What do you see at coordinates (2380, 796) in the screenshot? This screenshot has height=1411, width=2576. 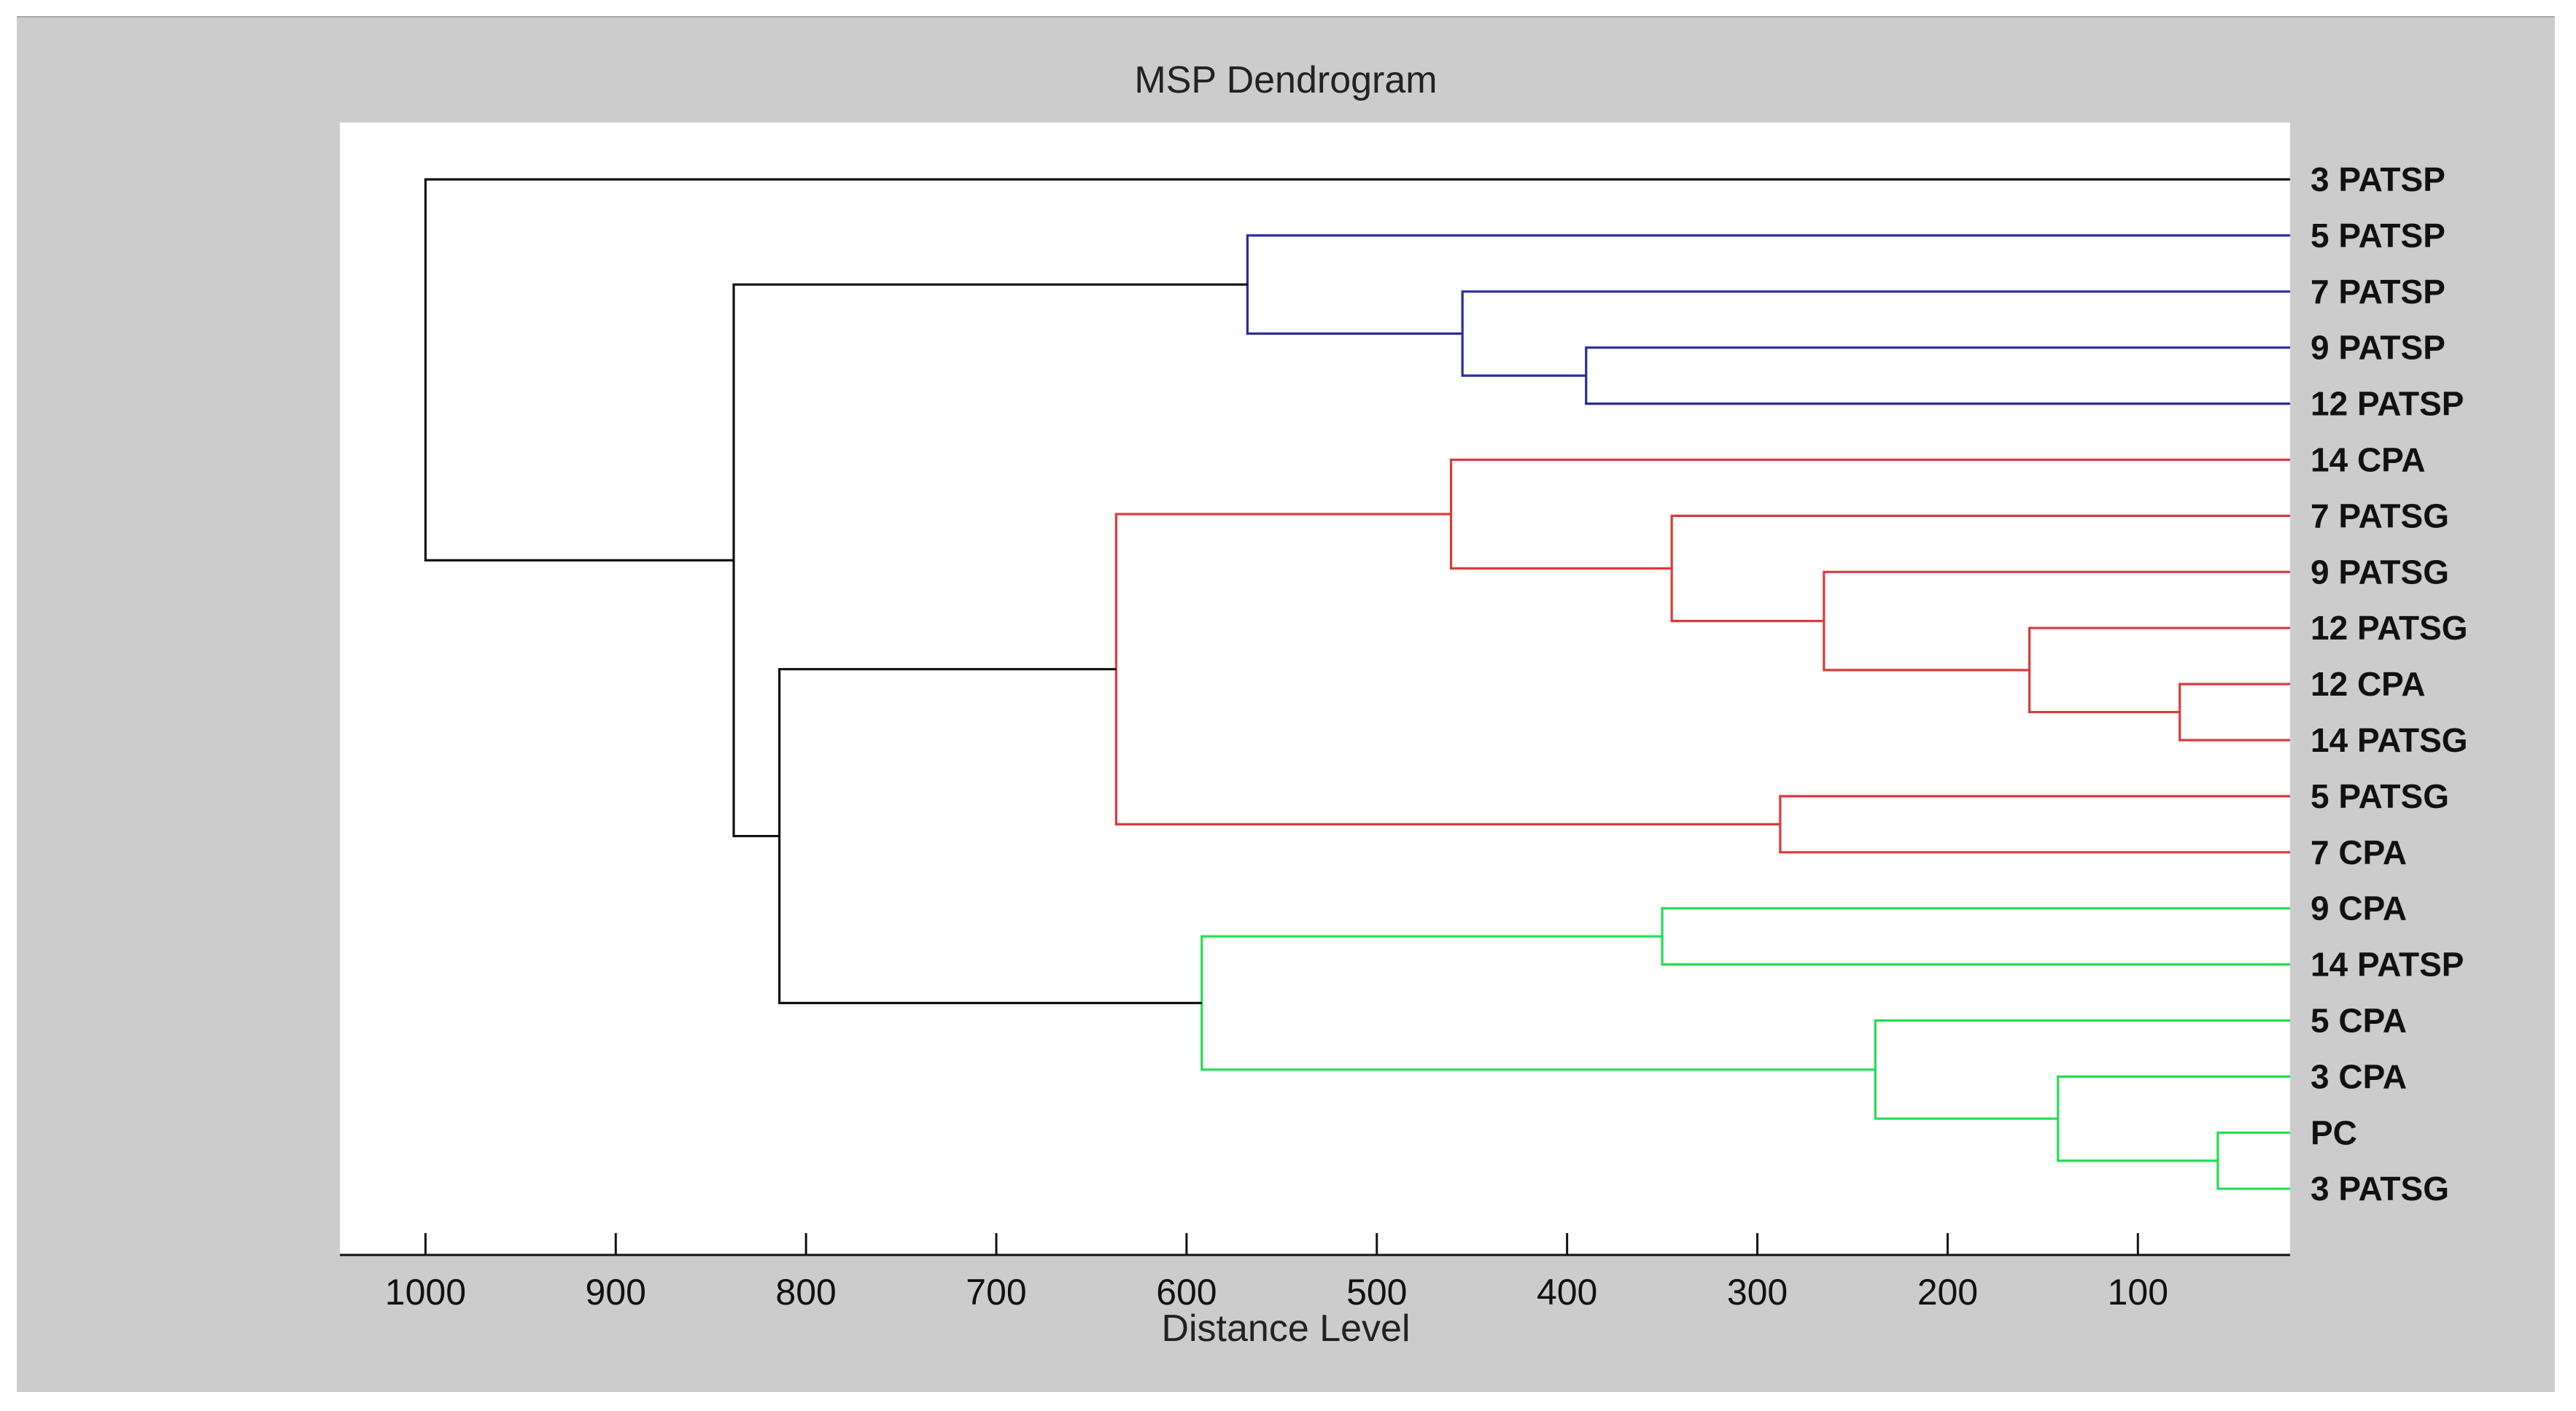 I see `leaf-label: 5 PATSG` at bounding box center [2380, 796].